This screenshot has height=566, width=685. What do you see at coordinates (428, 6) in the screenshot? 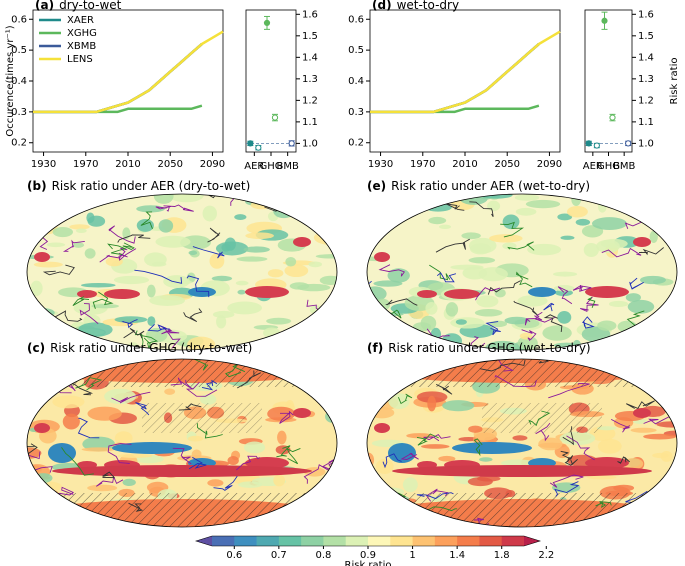
I see `panel-title-text: wet-to-dry` at bounding box center [428, 6].